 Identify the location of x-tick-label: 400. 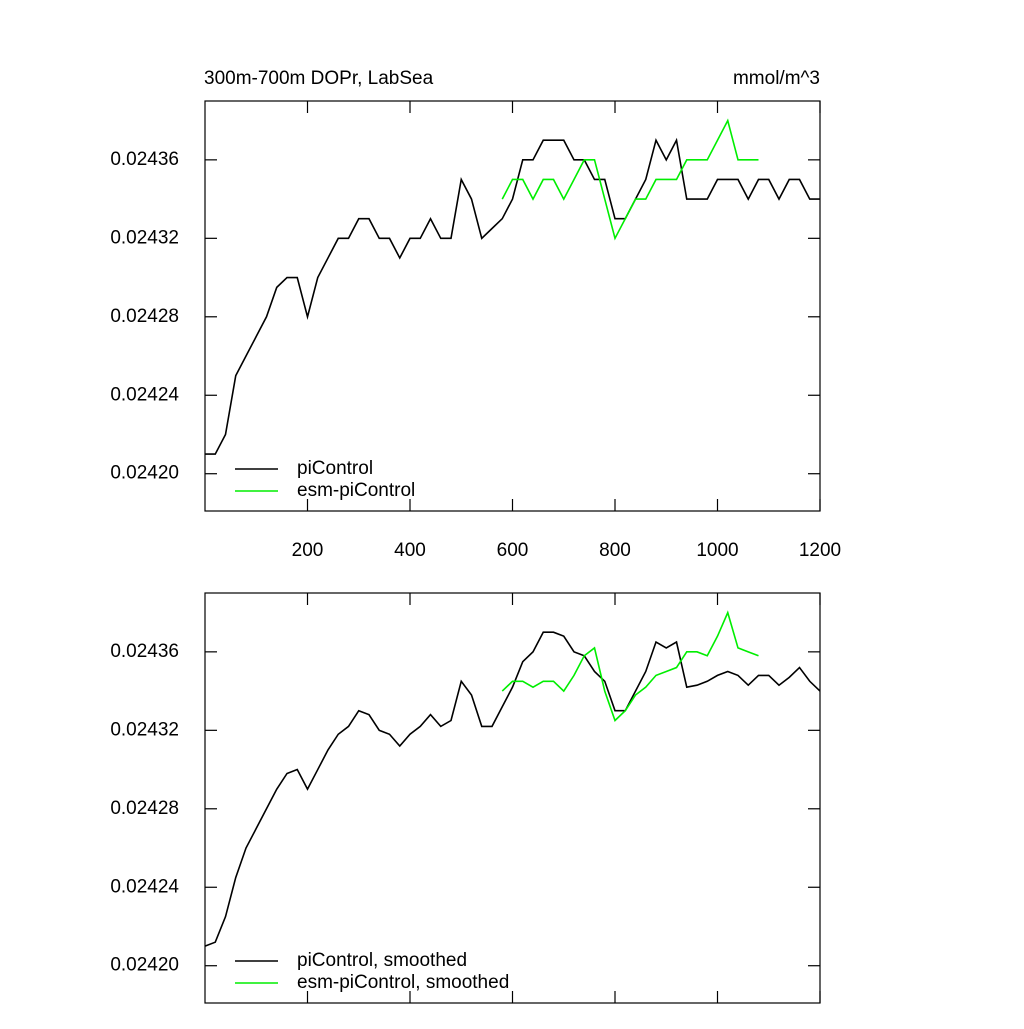
(410, 550).